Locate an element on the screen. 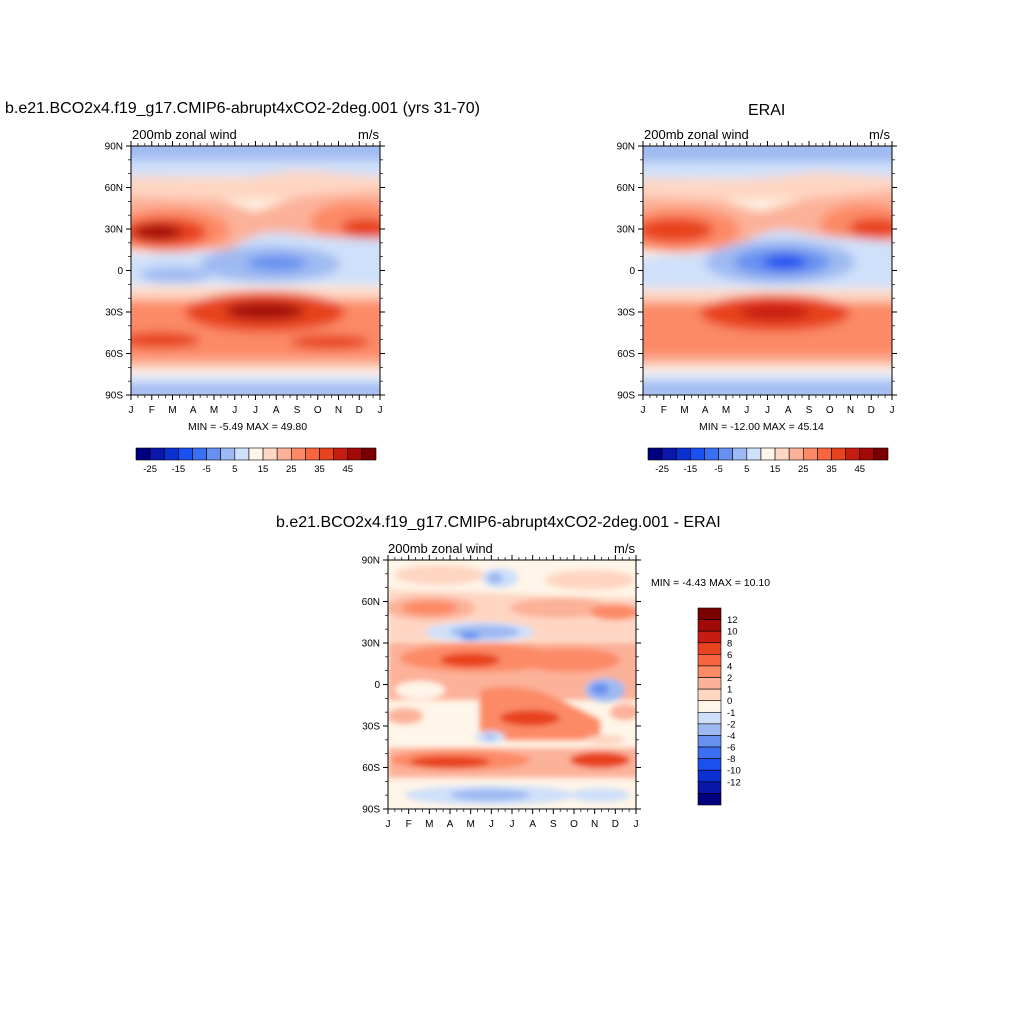 This screenshot has height=1024, width=1024. model-x-tick-label: N is located at coordinates (338, 410).